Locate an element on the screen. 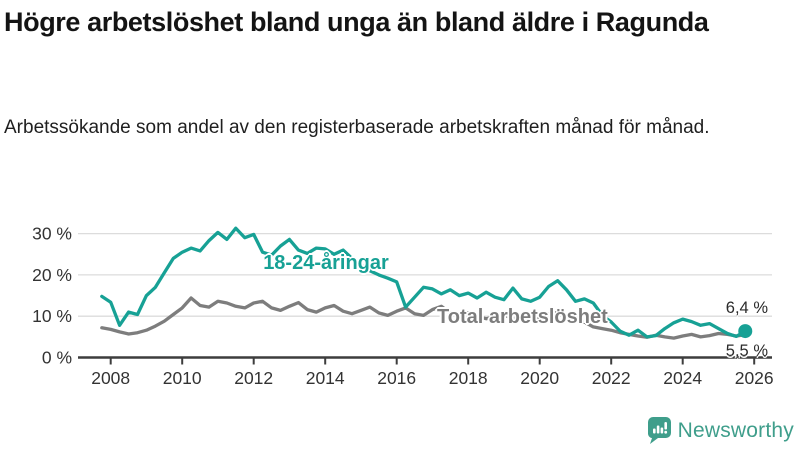 The image size is (800, 450). end-value-total: 5,5 % is located at coordinates (746, 351).